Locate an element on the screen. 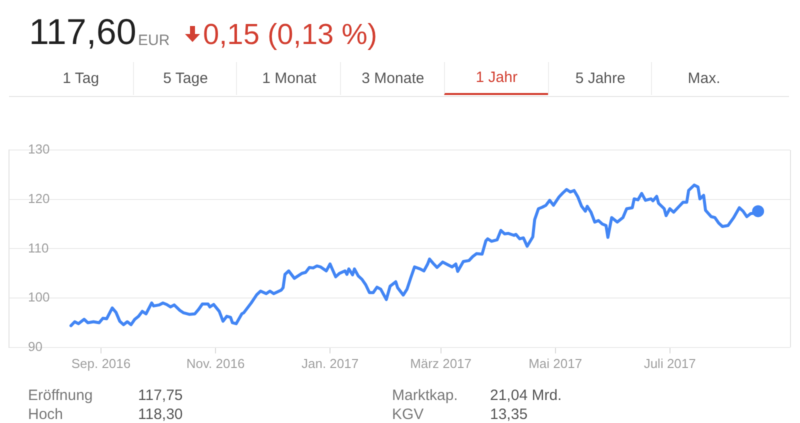 Image resolution: width=800 pixels, height=423 pixels. tab: 1 Jahr is located at coordinates (496, 78).